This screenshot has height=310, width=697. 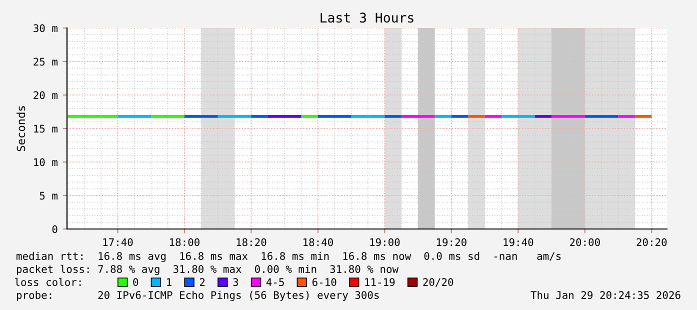 I want to click on y-tick-label: 0, so click(x=55, y=229).